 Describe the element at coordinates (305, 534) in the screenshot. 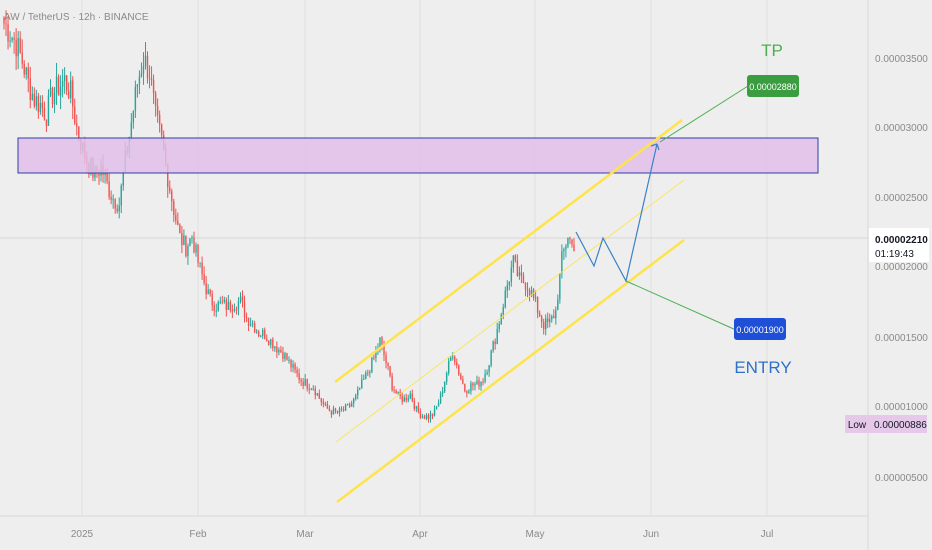

I see `time-tick-label: Mar` at that location.